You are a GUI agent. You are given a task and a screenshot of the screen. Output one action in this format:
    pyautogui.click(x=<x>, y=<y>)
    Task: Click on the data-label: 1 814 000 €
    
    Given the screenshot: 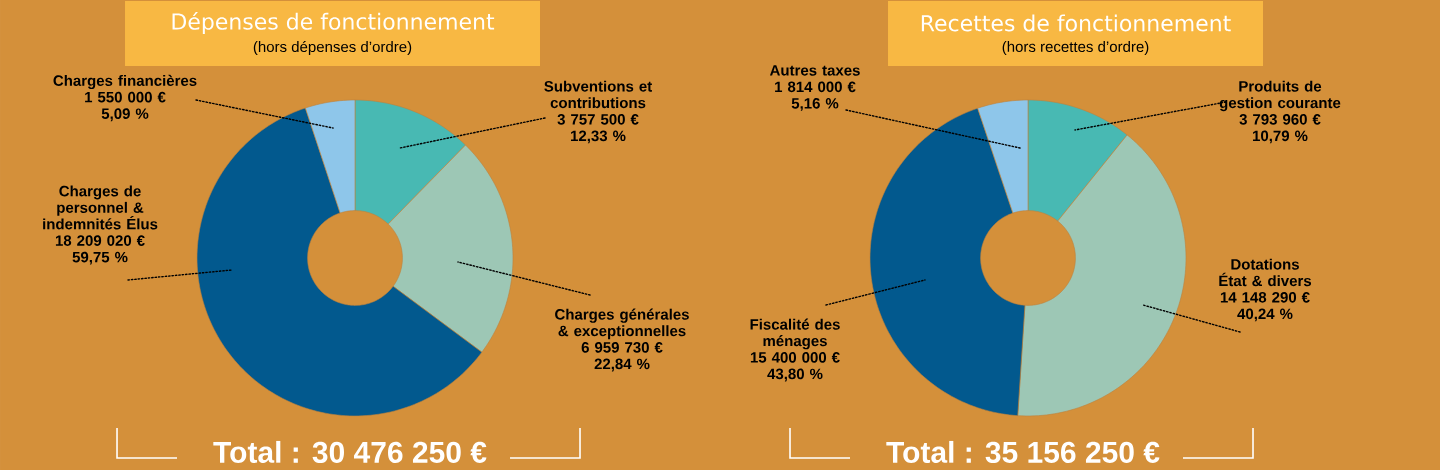 What is the action you would take?
    pyautogui.click(x=815, y=87)
    